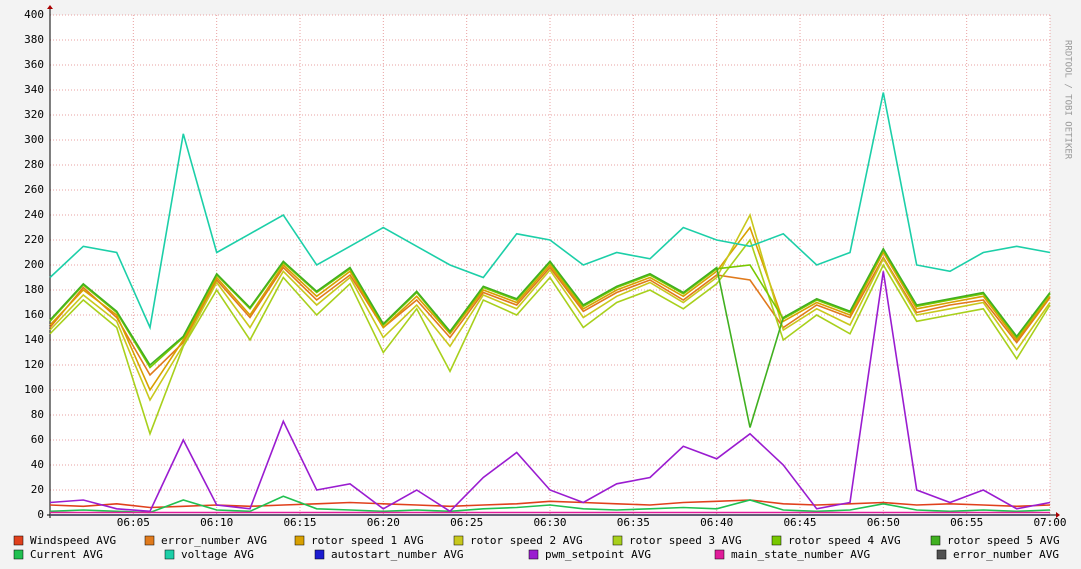  What do you see at coordinates (216, 522) in the screenshot?
I see `x-tick-label: 06:10` at bounding box center [216, 522].